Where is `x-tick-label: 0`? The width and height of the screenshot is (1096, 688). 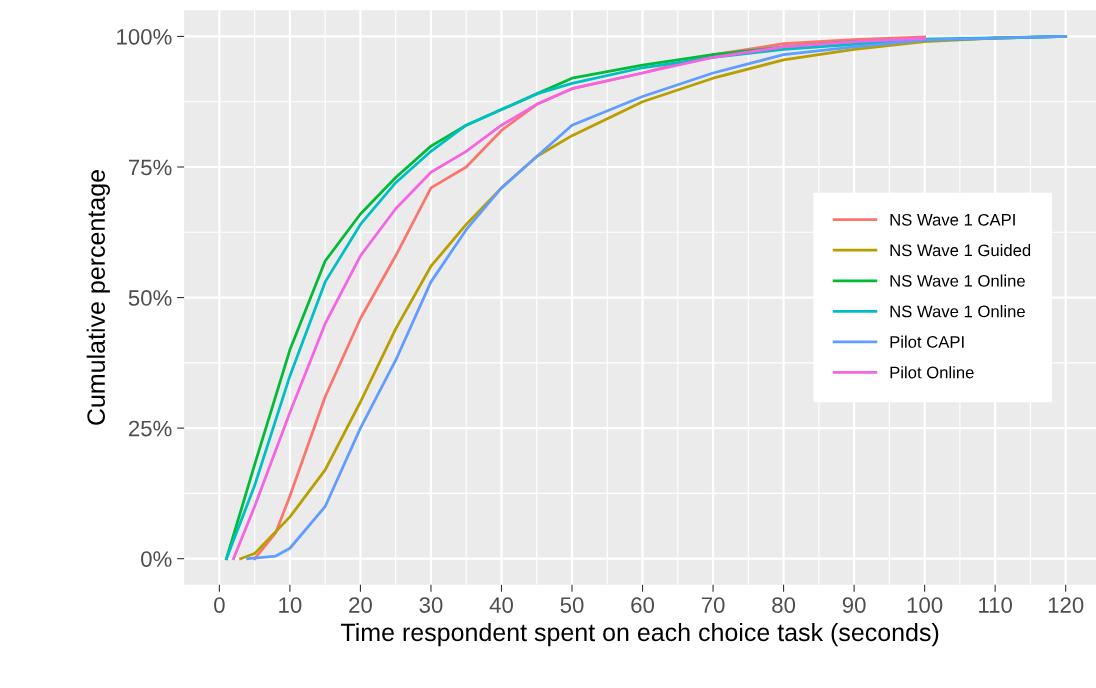
x-tick-label: 0 is located at coordinates (219, 605).